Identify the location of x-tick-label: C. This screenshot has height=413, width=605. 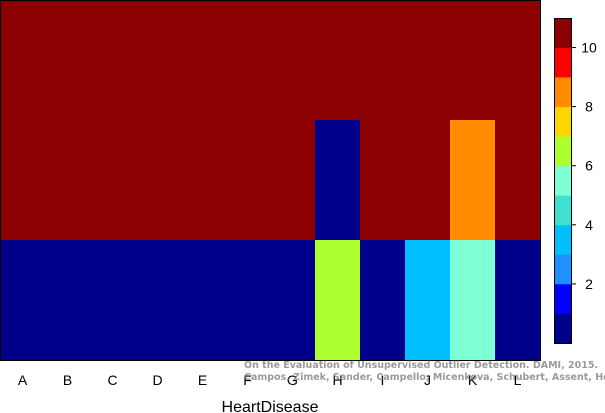
(112, 380).